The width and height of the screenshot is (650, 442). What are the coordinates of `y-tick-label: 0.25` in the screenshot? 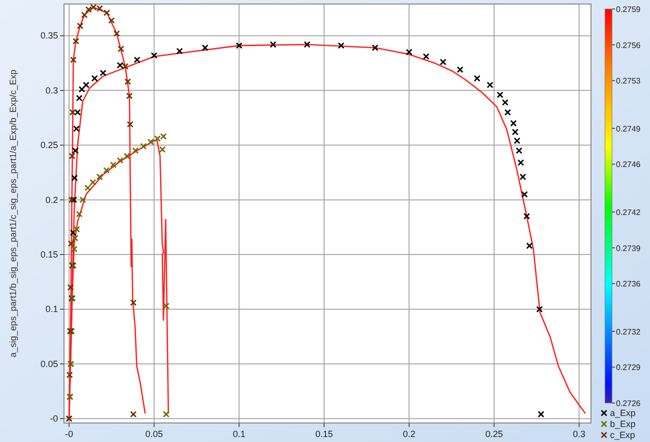 It's located at (49, 145).